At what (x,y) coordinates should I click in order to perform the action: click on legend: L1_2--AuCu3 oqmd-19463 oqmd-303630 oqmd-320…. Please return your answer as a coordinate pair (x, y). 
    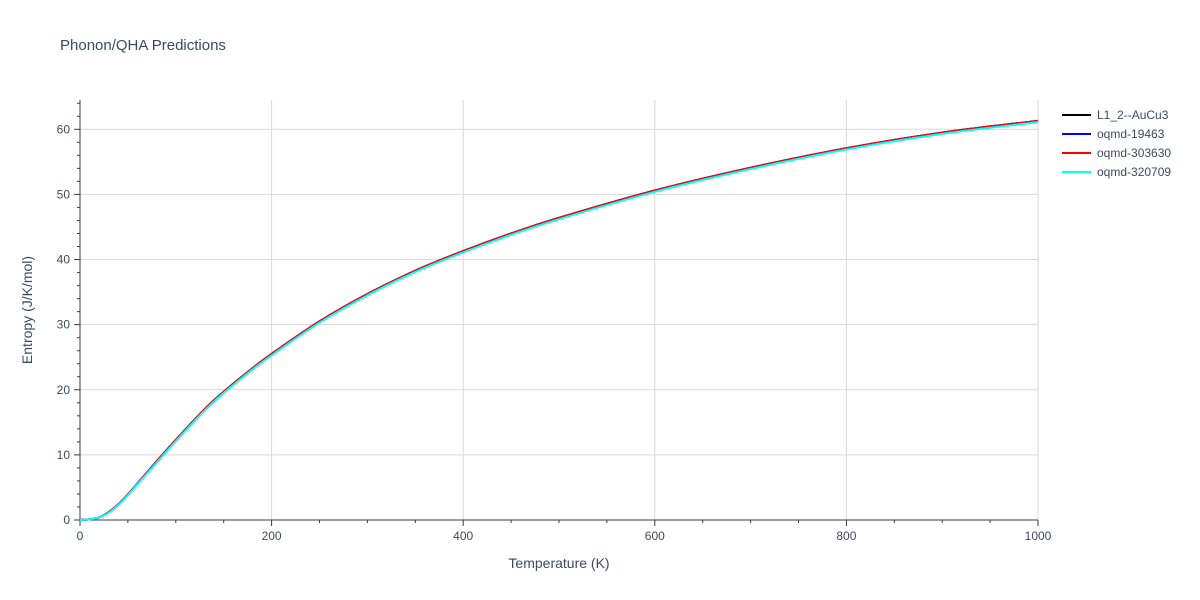
    Looking at the image, I should click on (1116, 143).